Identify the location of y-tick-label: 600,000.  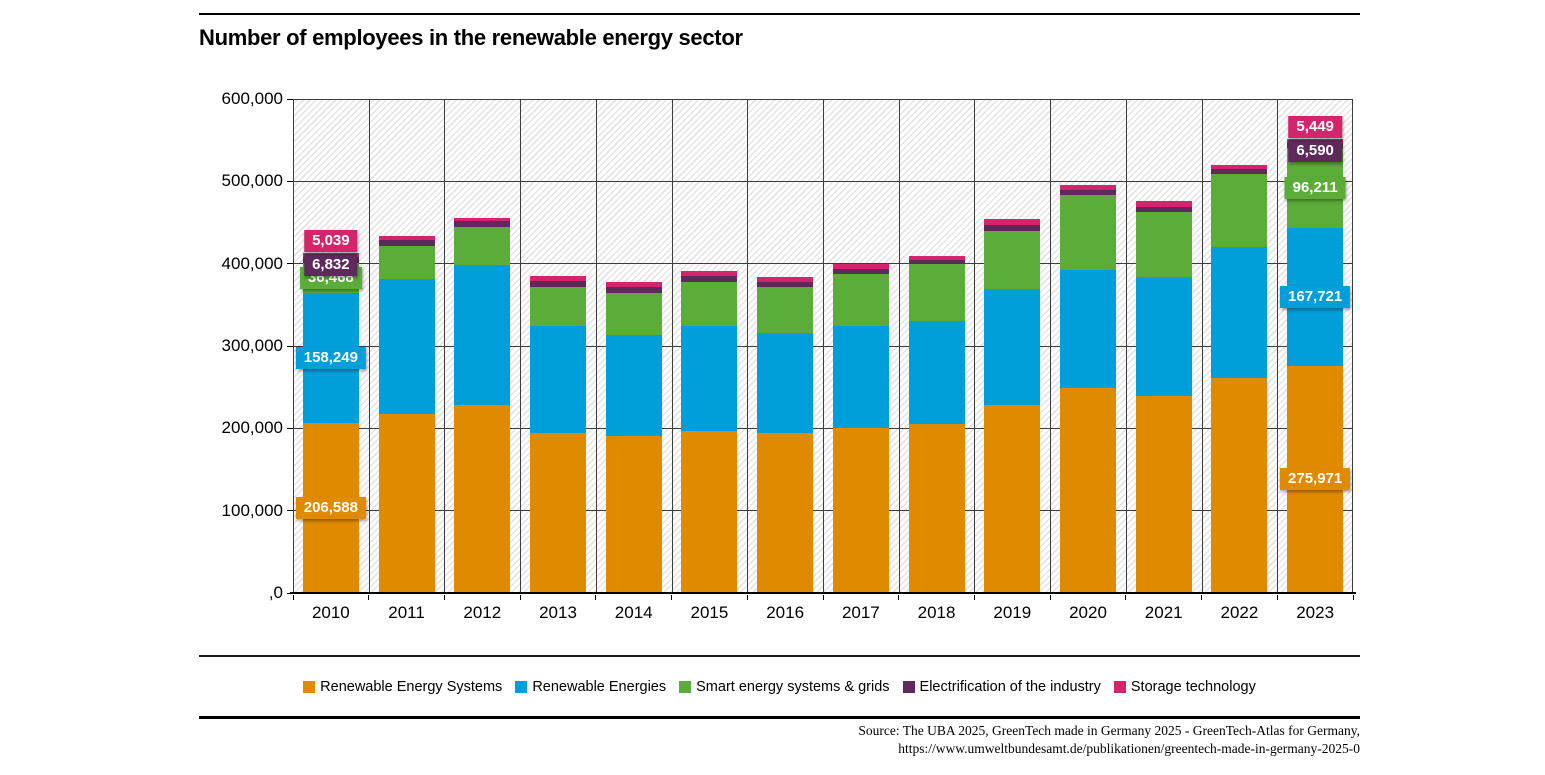
(252, 98).